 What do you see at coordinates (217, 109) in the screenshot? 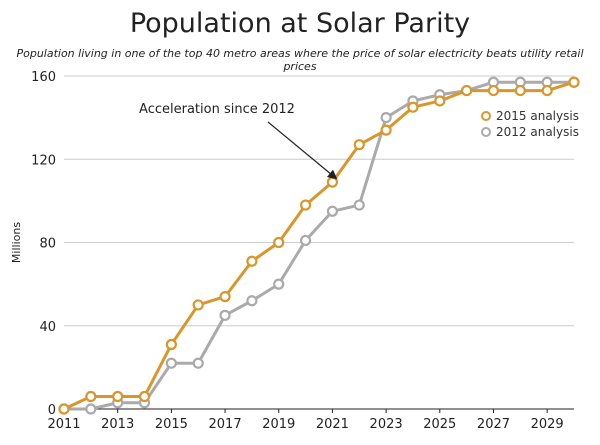
I see `annotation-text-0: Acceleration since 2012` at bounding box center [217, 109].